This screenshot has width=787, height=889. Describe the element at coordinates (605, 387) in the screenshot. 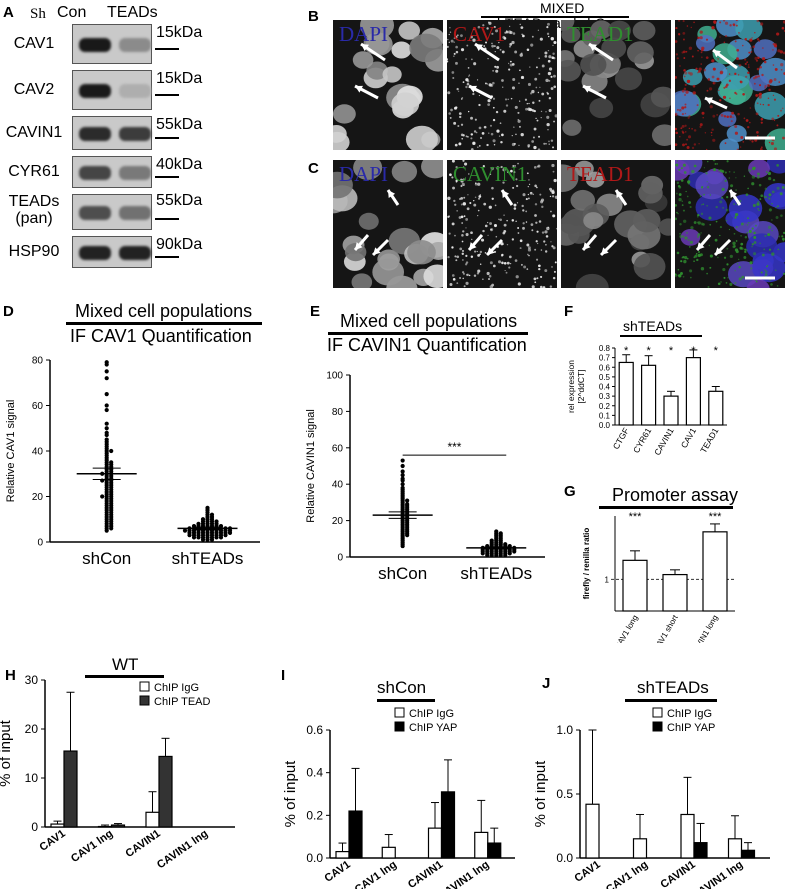

I see `y-tick-label: 0.4` at that location.